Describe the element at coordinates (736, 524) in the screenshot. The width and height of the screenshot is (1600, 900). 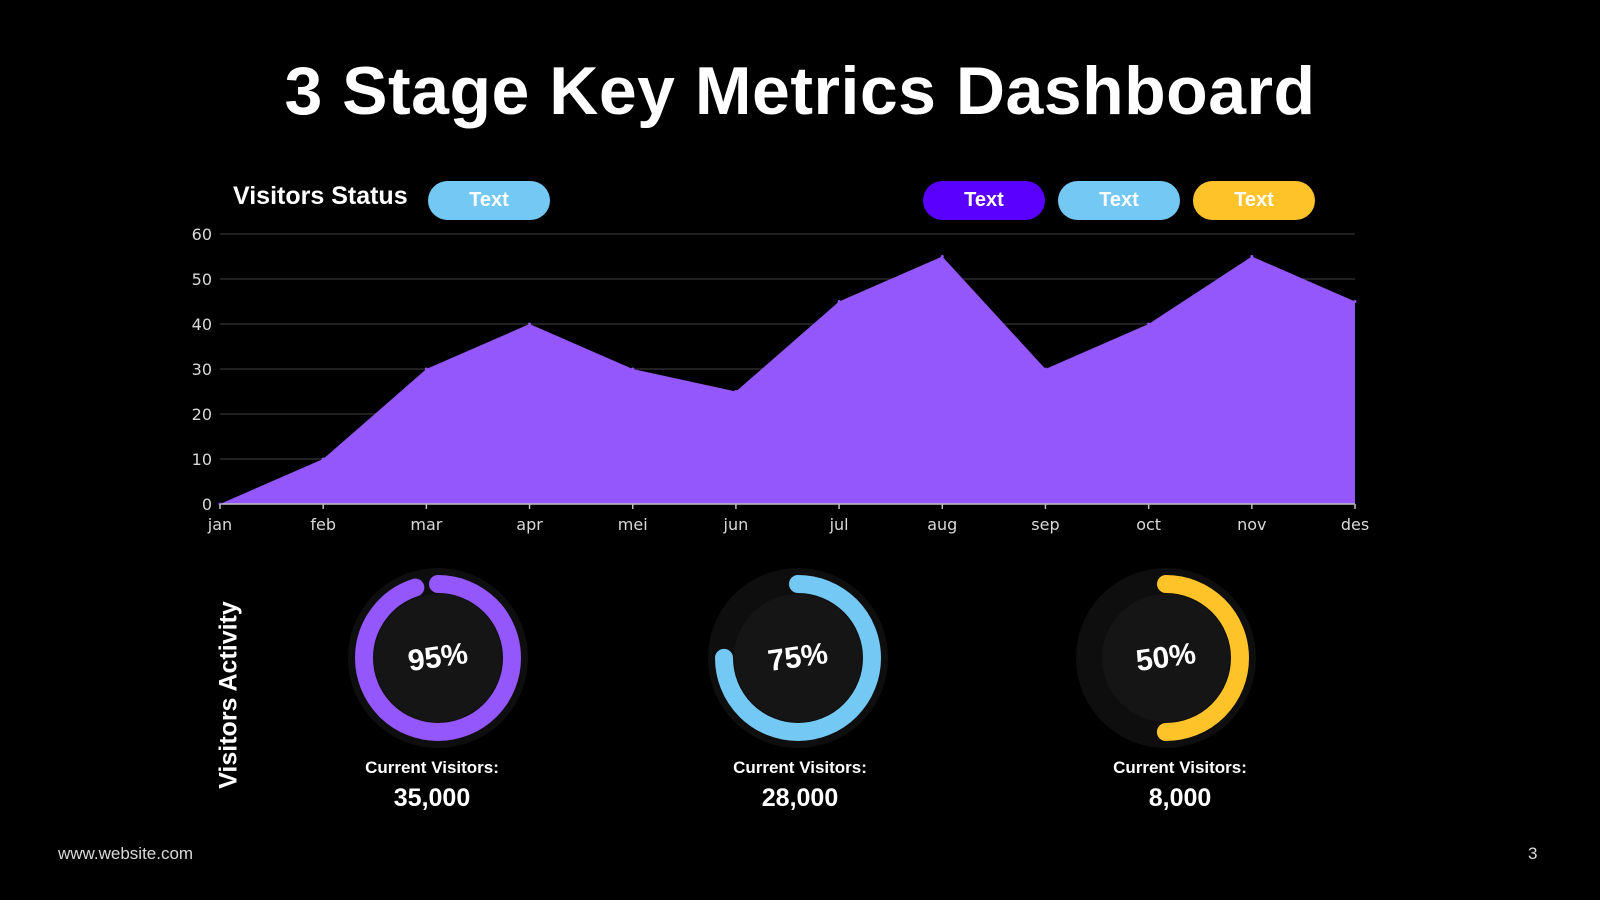
I see `x-tick-label: jun` at that location.